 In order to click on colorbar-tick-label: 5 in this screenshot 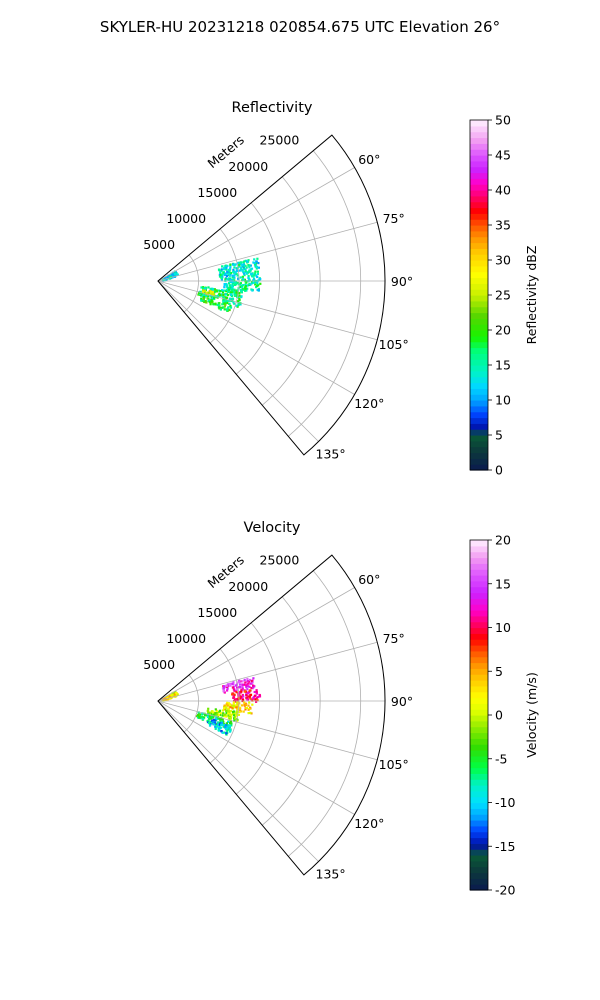, I will do `click(499, 435)`.